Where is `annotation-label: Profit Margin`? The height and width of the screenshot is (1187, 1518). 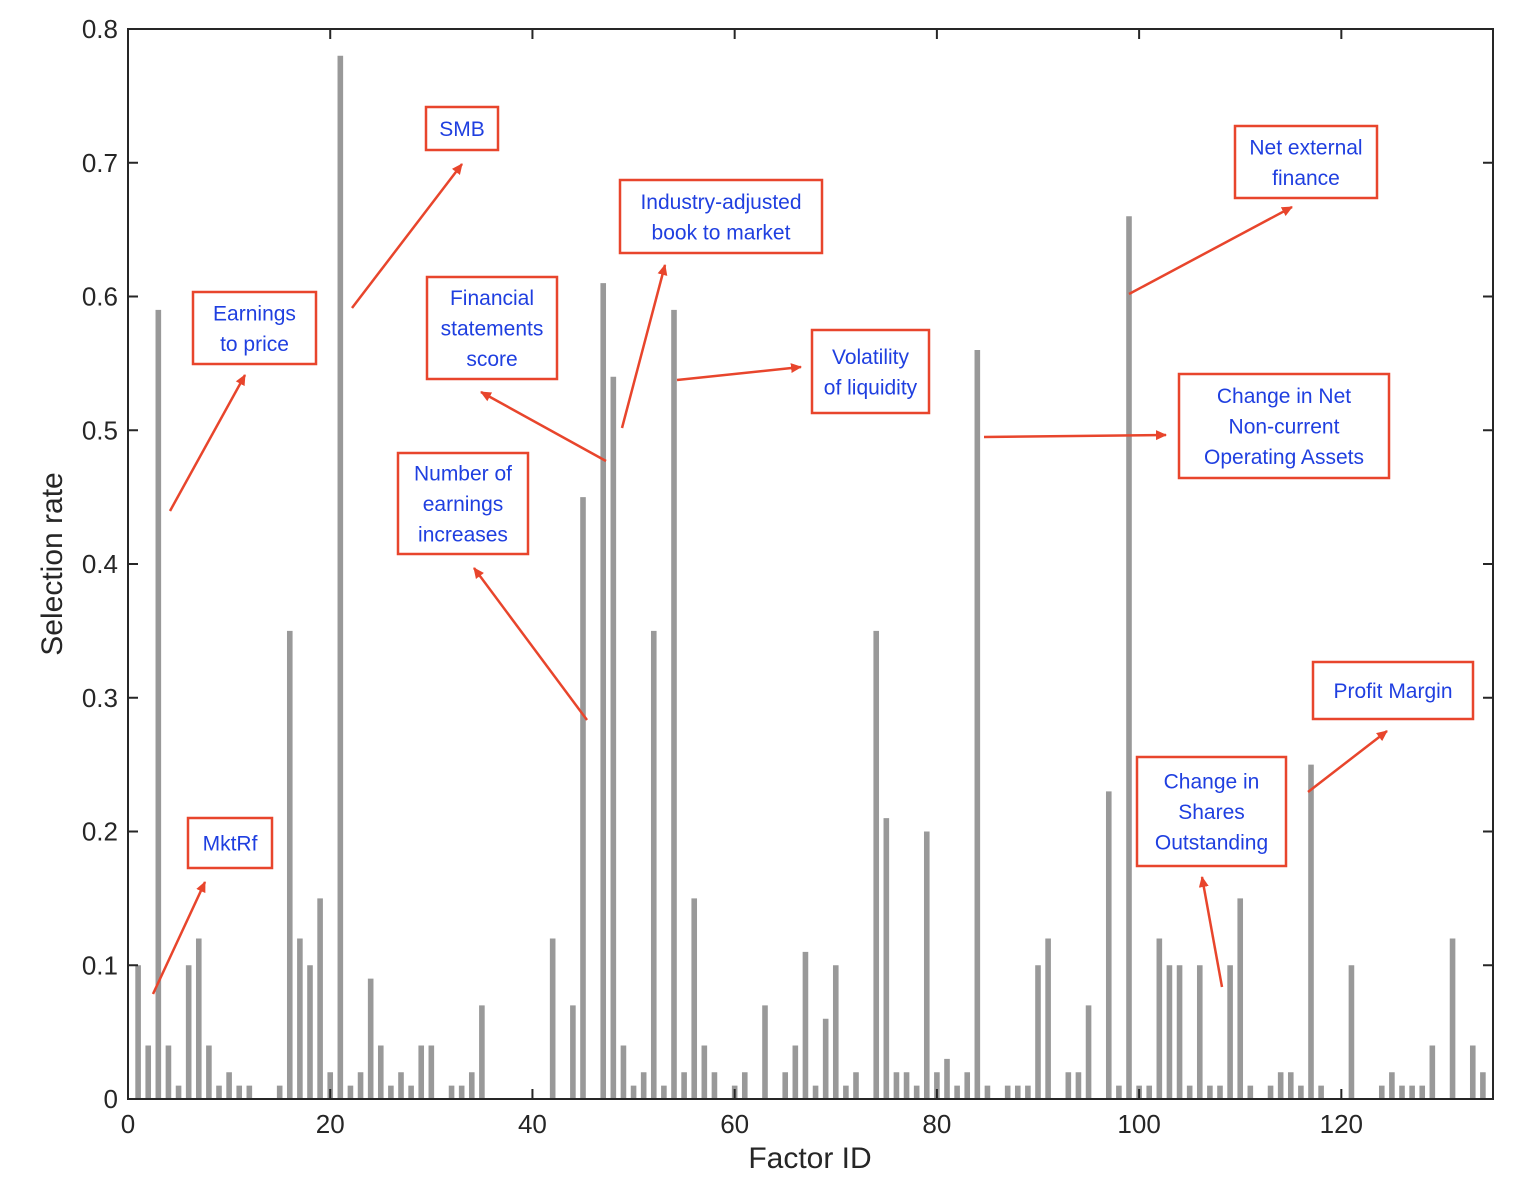
annotation-label: Profit Margin is located at coordinates (1392, 691).